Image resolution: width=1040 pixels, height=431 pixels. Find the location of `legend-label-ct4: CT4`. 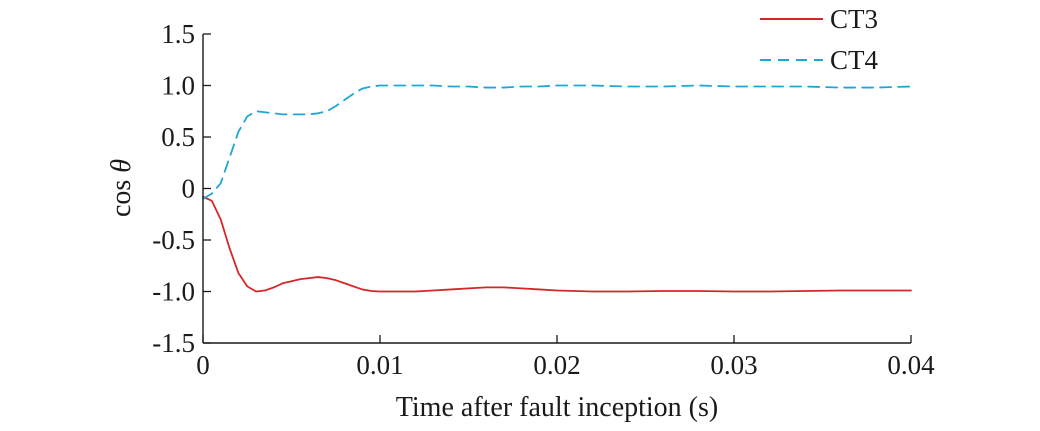

legend-label-ct4: CT4 is located at coordinates (854, 60).